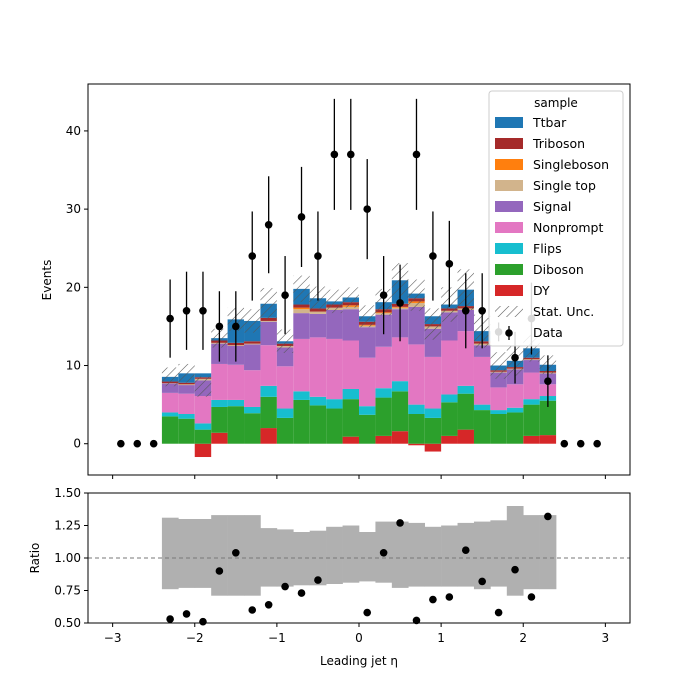 This screenshot has width=700, height=700. What do you see at coordinates (73, 209) in the screenshot?
I see `y-tick-label: 30` at bounding box center [73, 209].